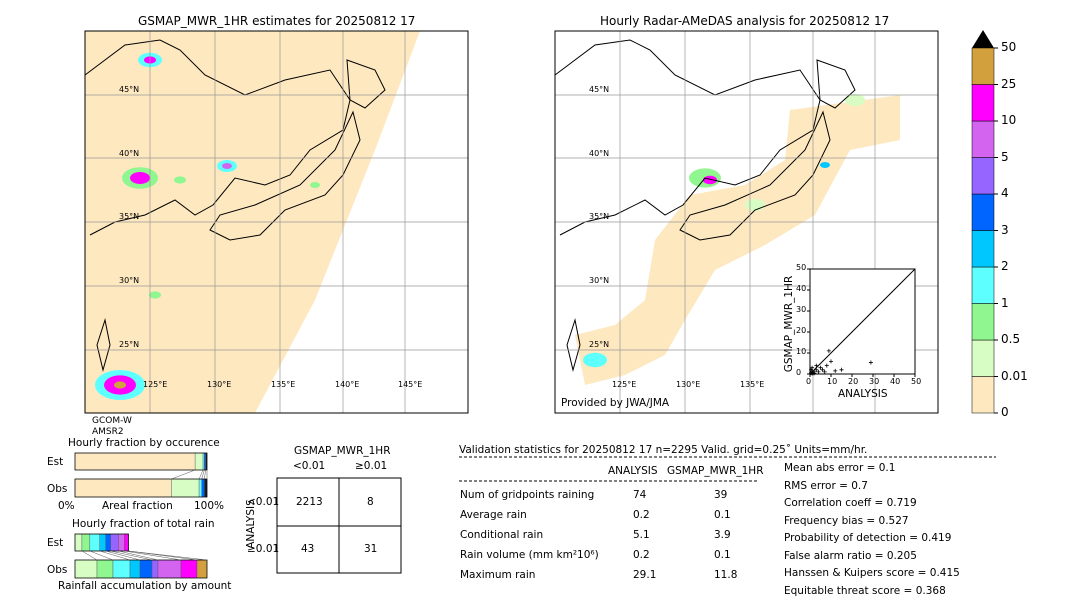 Image resolution: width=1080 pixels, height=612 pixels. I want to click on cell-22: 31, so click(371, 549).